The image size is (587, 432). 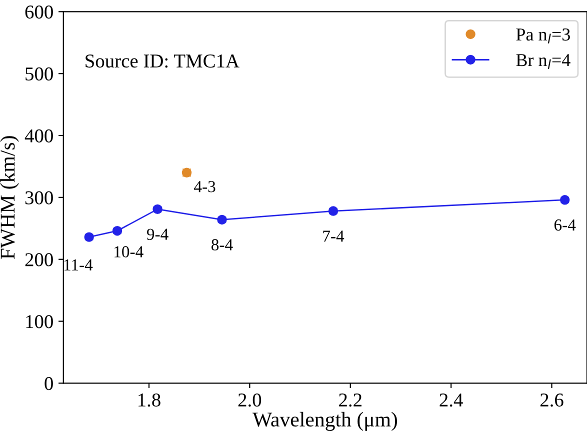 What do you see at coordinates (9, 198) in the screenshot?
I see `y-axis-title: FWHM (km/s)` at bounding box center [9, 198].